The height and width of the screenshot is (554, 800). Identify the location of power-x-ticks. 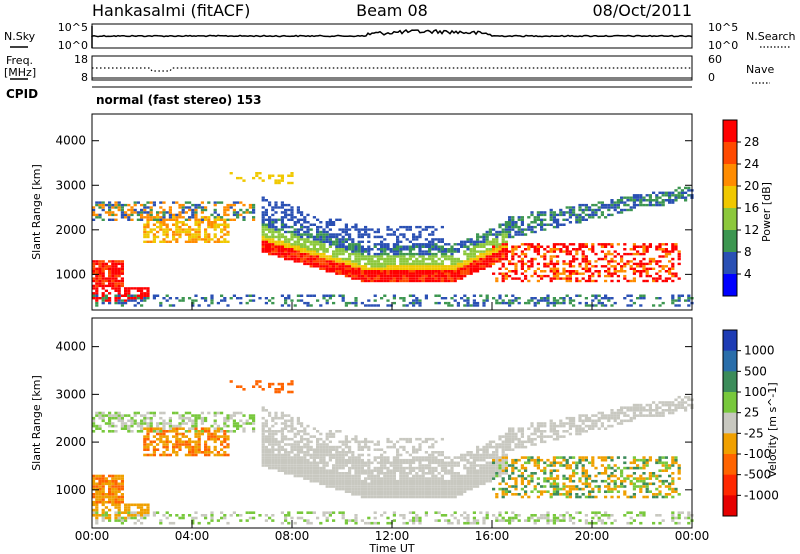
(392, 306).